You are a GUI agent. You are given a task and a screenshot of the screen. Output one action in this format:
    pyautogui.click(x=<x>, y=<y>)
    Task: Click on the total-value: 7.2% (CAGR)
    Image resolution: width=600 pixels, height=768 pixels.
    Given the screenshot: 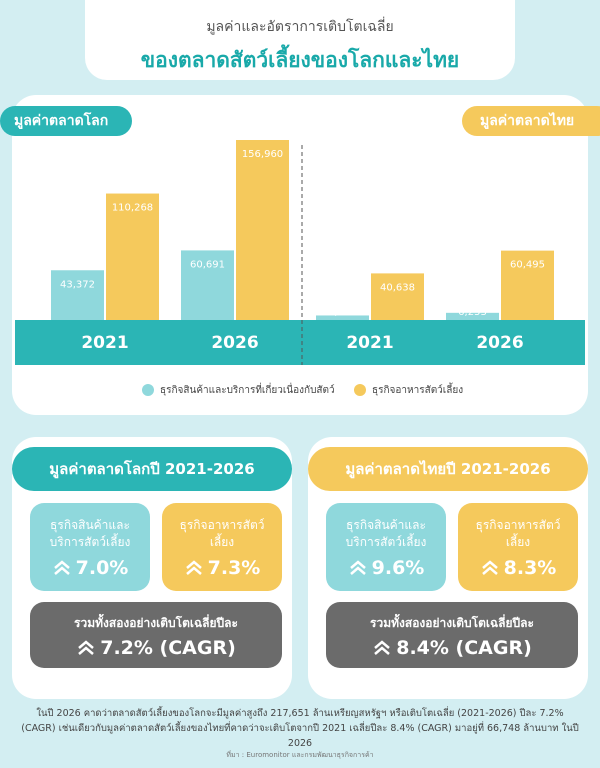 What is the action you would take?
    pyautogui.click(x=168, y=648)
    